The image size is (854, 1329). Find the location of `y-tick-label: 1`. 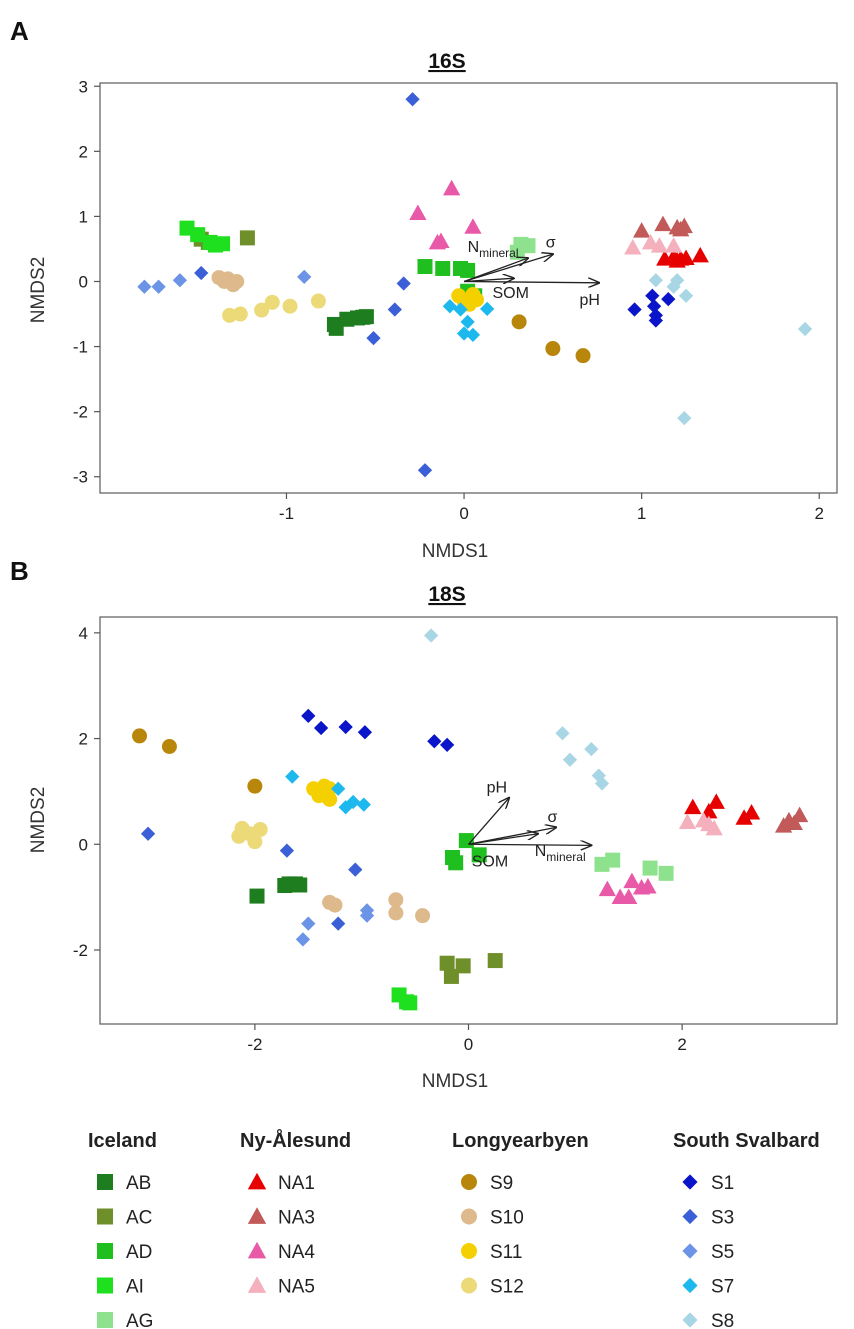

y-tick-label: 1 is located at coordinates (83, 216).